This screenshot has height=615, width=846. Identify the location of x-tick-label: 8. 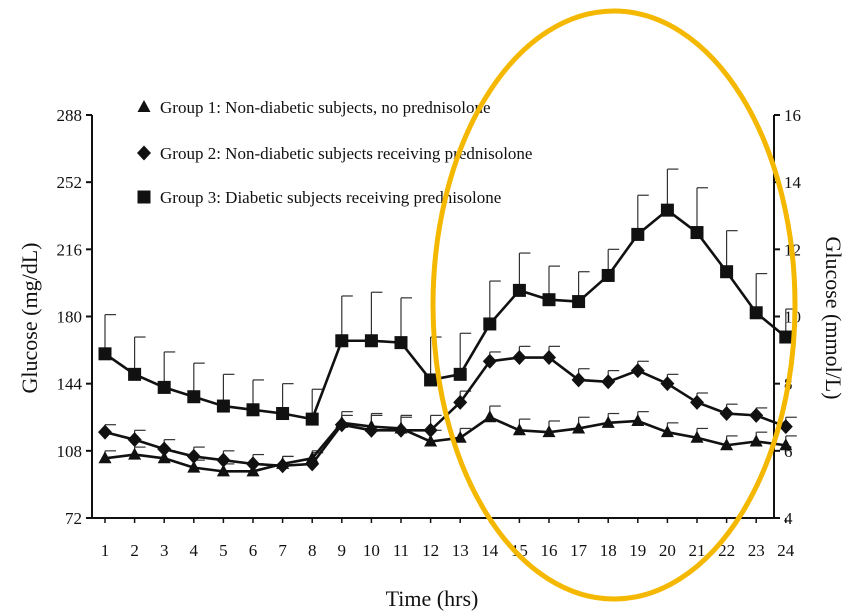
(312, 550).